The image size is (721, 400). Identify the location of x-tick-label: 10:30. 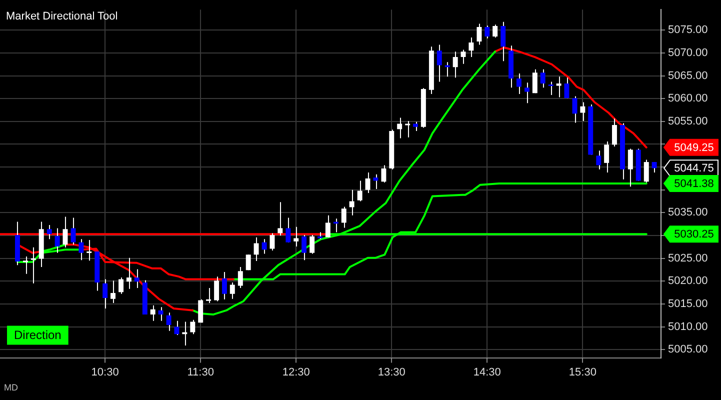
(105, 372).